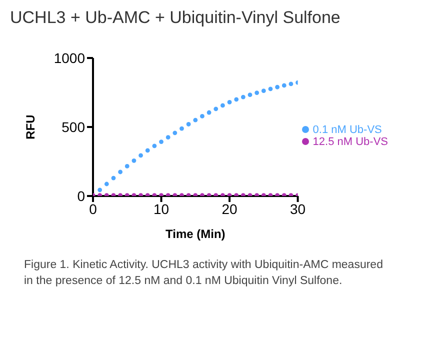  I want to click on y-tick-label: 500, so click(74, 126).